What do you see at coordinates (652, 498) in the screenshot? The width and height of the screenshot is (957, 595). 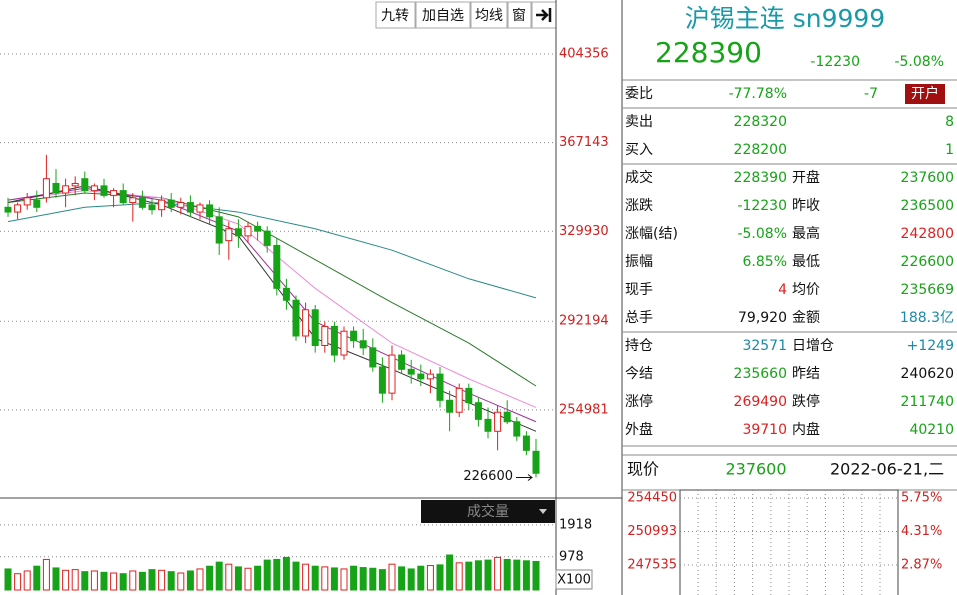 I see `intraday-price-tick: 254450` at bounding box center [652, 498].